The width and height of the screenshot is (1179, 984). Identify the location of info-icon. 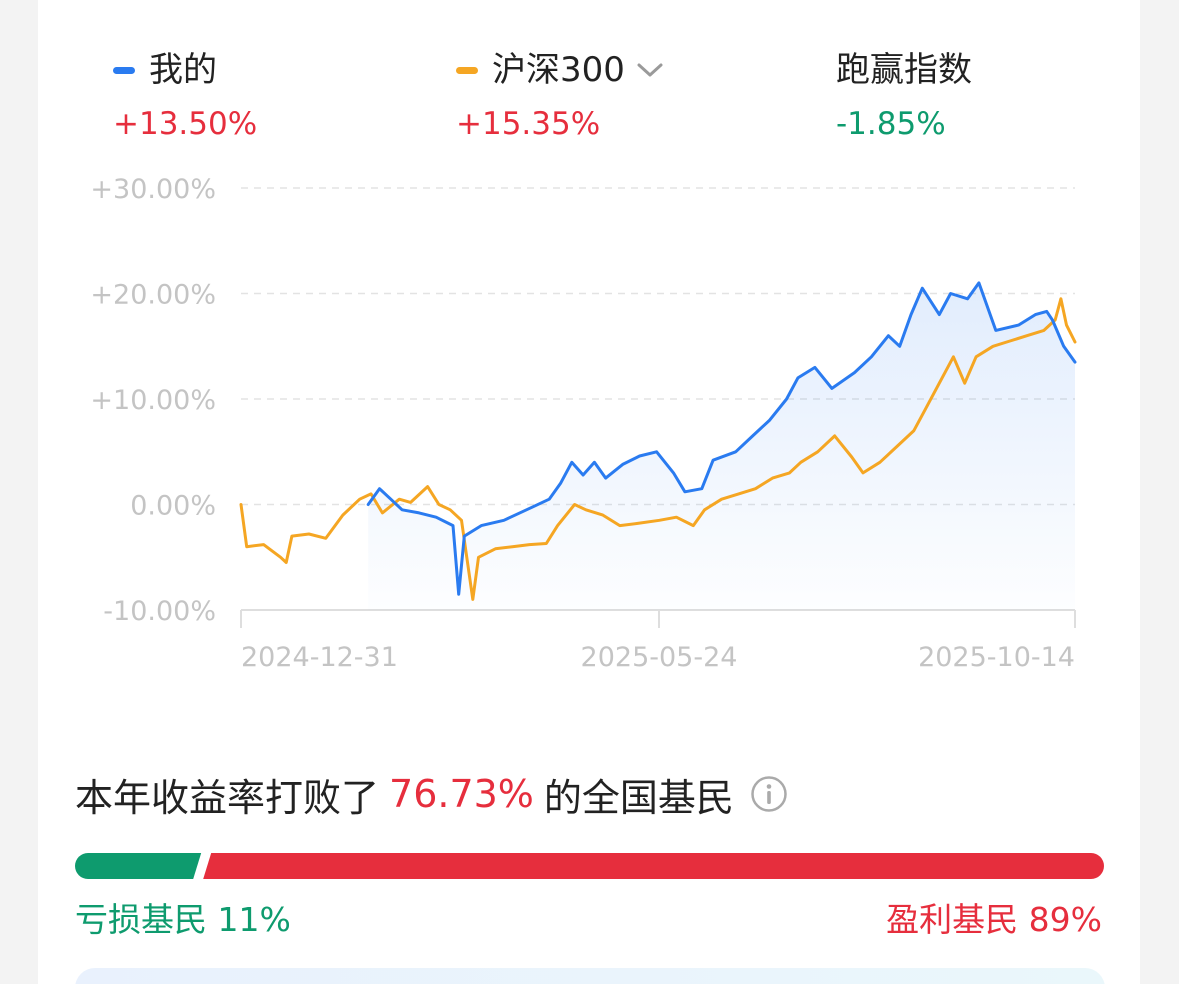
(769, 794).